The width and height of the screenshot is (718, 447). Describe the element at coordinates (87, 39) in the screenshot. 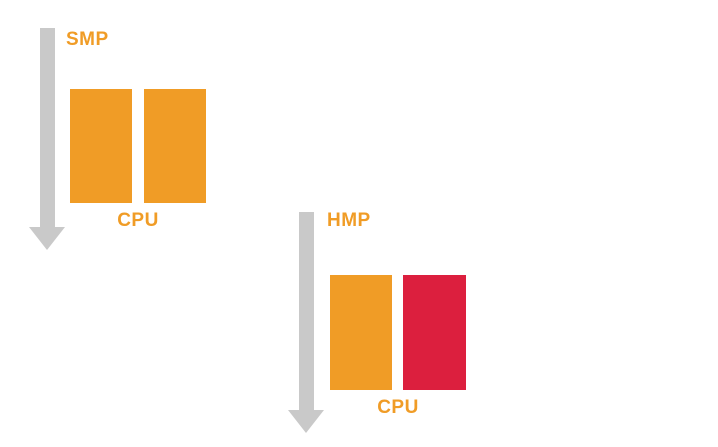

I see `smp-title-label: SMP` at that location.